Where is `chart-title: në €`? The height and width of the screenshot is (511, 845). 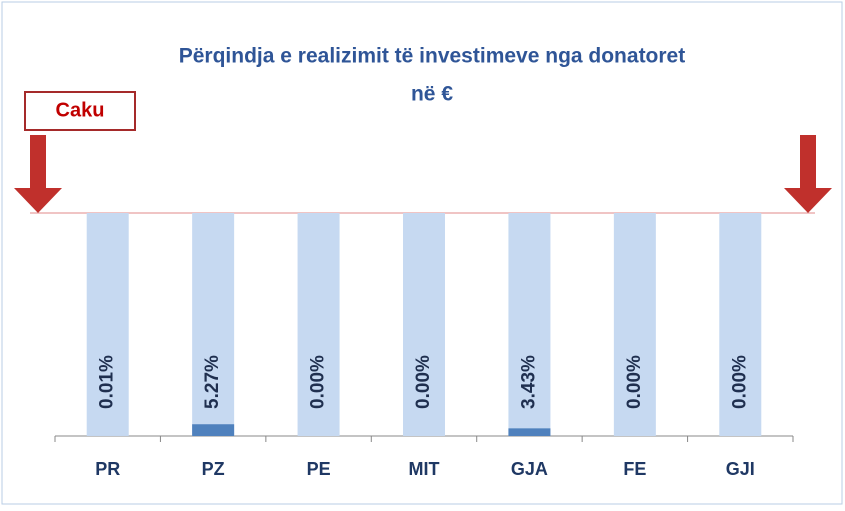
chart-title: në € is located at coordinates (432, 94).